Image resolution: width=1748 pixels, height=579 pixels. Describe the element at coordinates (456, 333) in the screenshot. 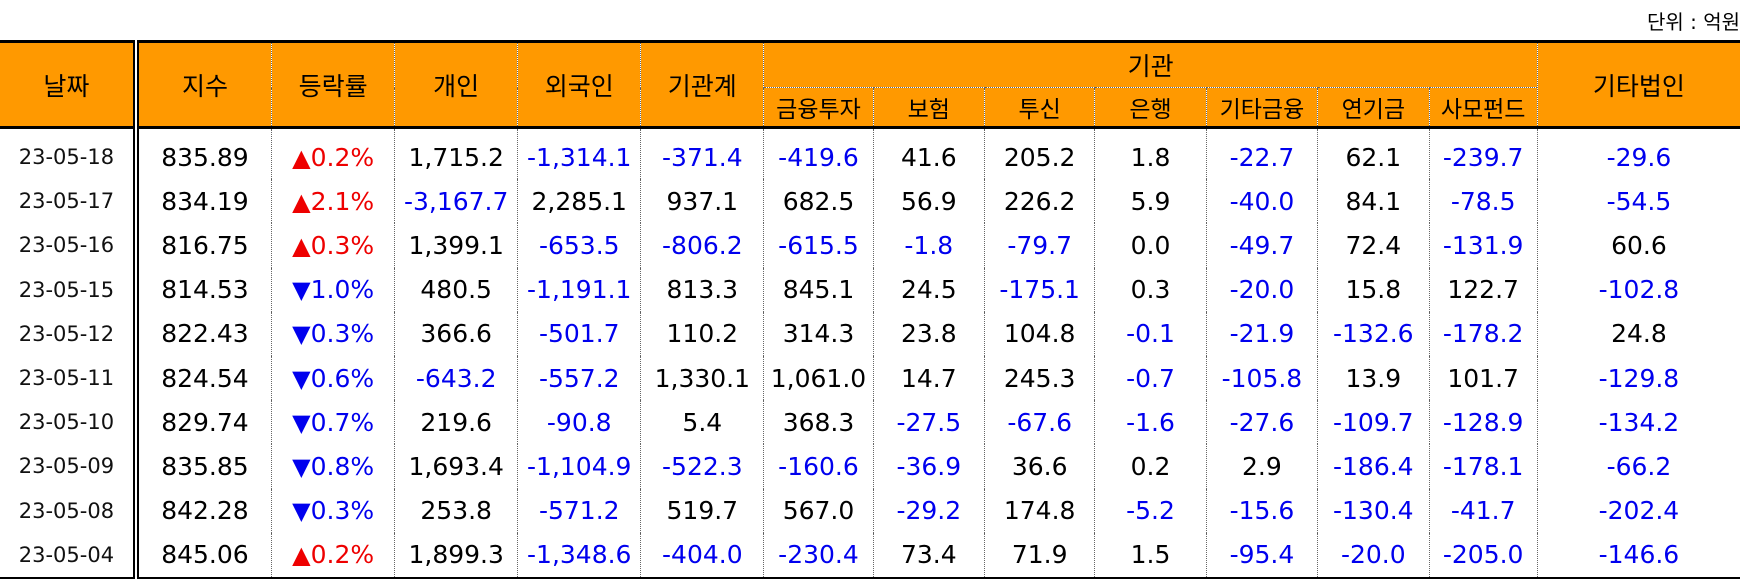

I see `individual-cell: 366.6` at that location.